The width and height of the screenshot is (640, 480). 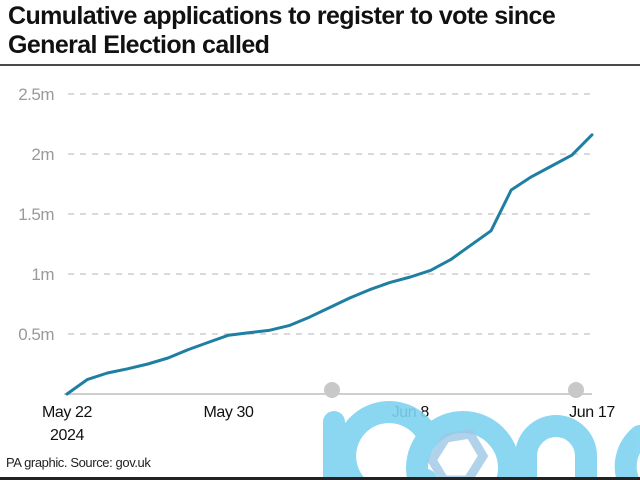 What do you see at coordinates (320, 65) in the screenshot?
I see `title-divider` at bounding box center [320, 65].